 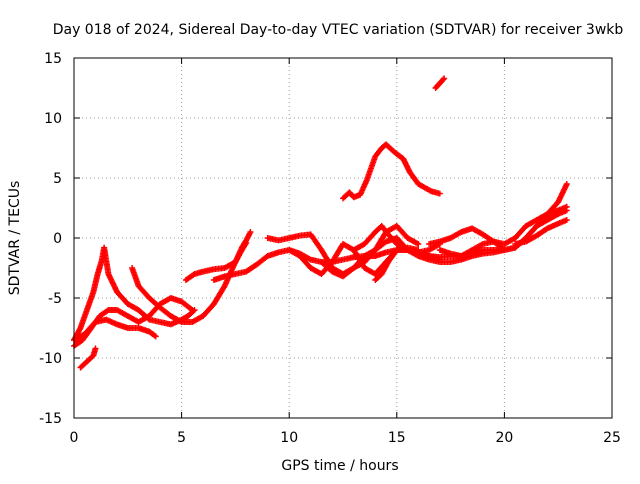 I want to click on y-tick-label: -5, so click(x=55, y=299).